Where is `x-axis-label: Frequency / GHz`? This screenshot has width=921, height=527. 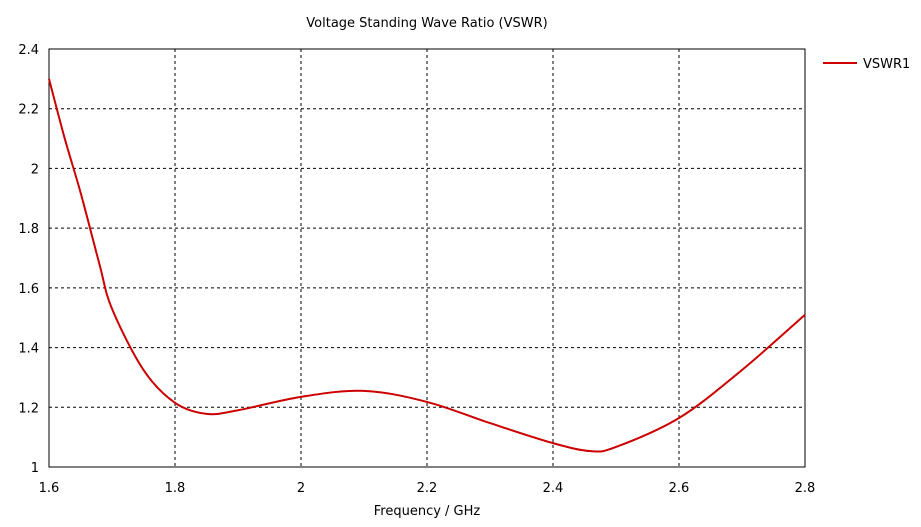
x-axis-label: Frequency / GHz is located at coordinates (427, 511).